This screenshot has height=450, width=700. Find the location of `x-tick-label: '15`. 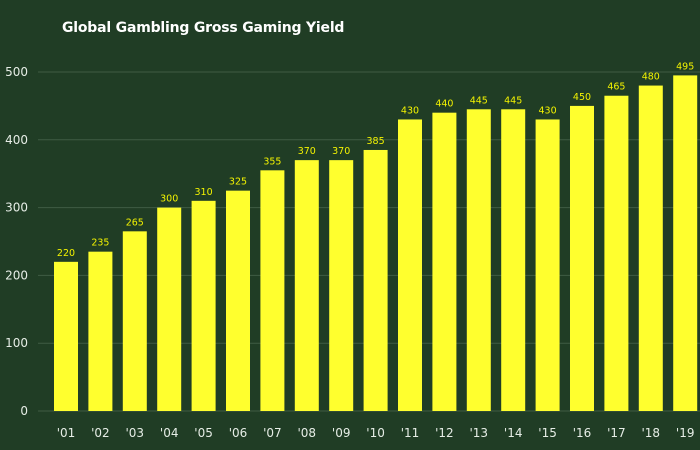

x-tick-label: '15 is located at coordinates (547, 433).